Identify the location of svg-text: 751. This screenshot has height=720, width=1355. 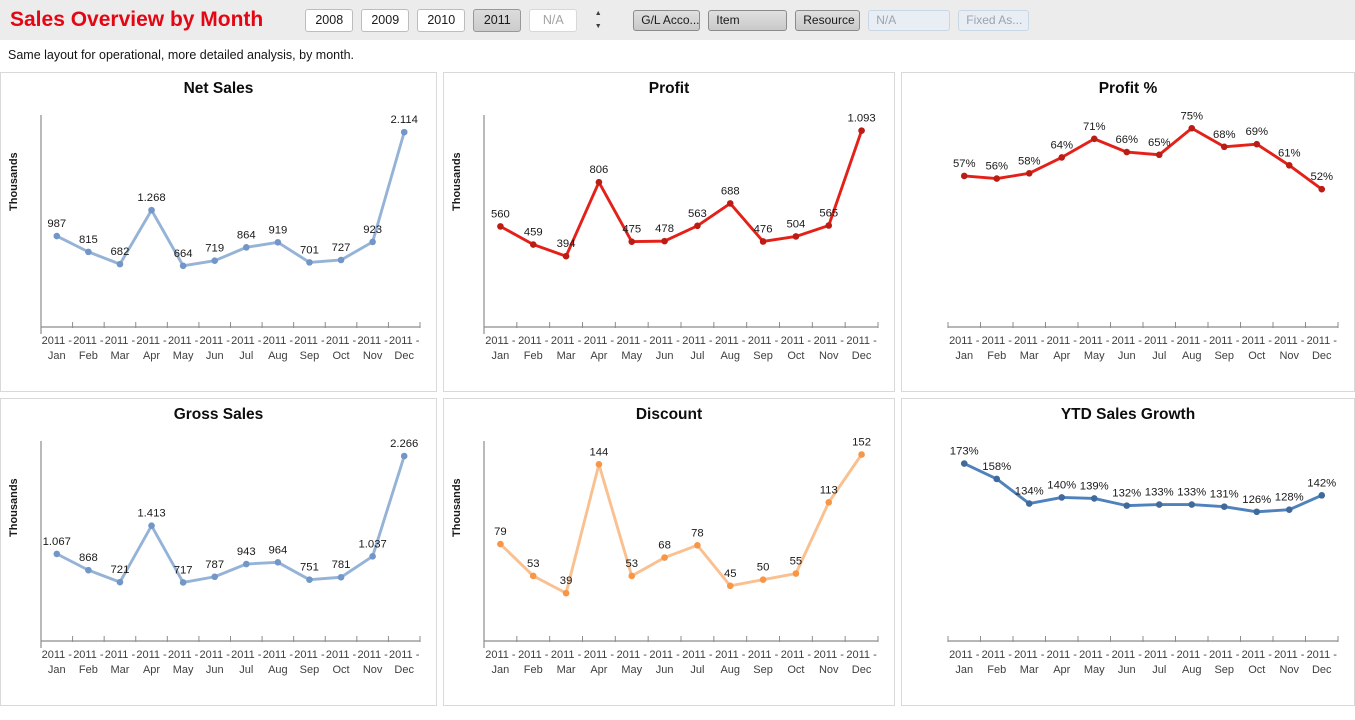
(309, 568).